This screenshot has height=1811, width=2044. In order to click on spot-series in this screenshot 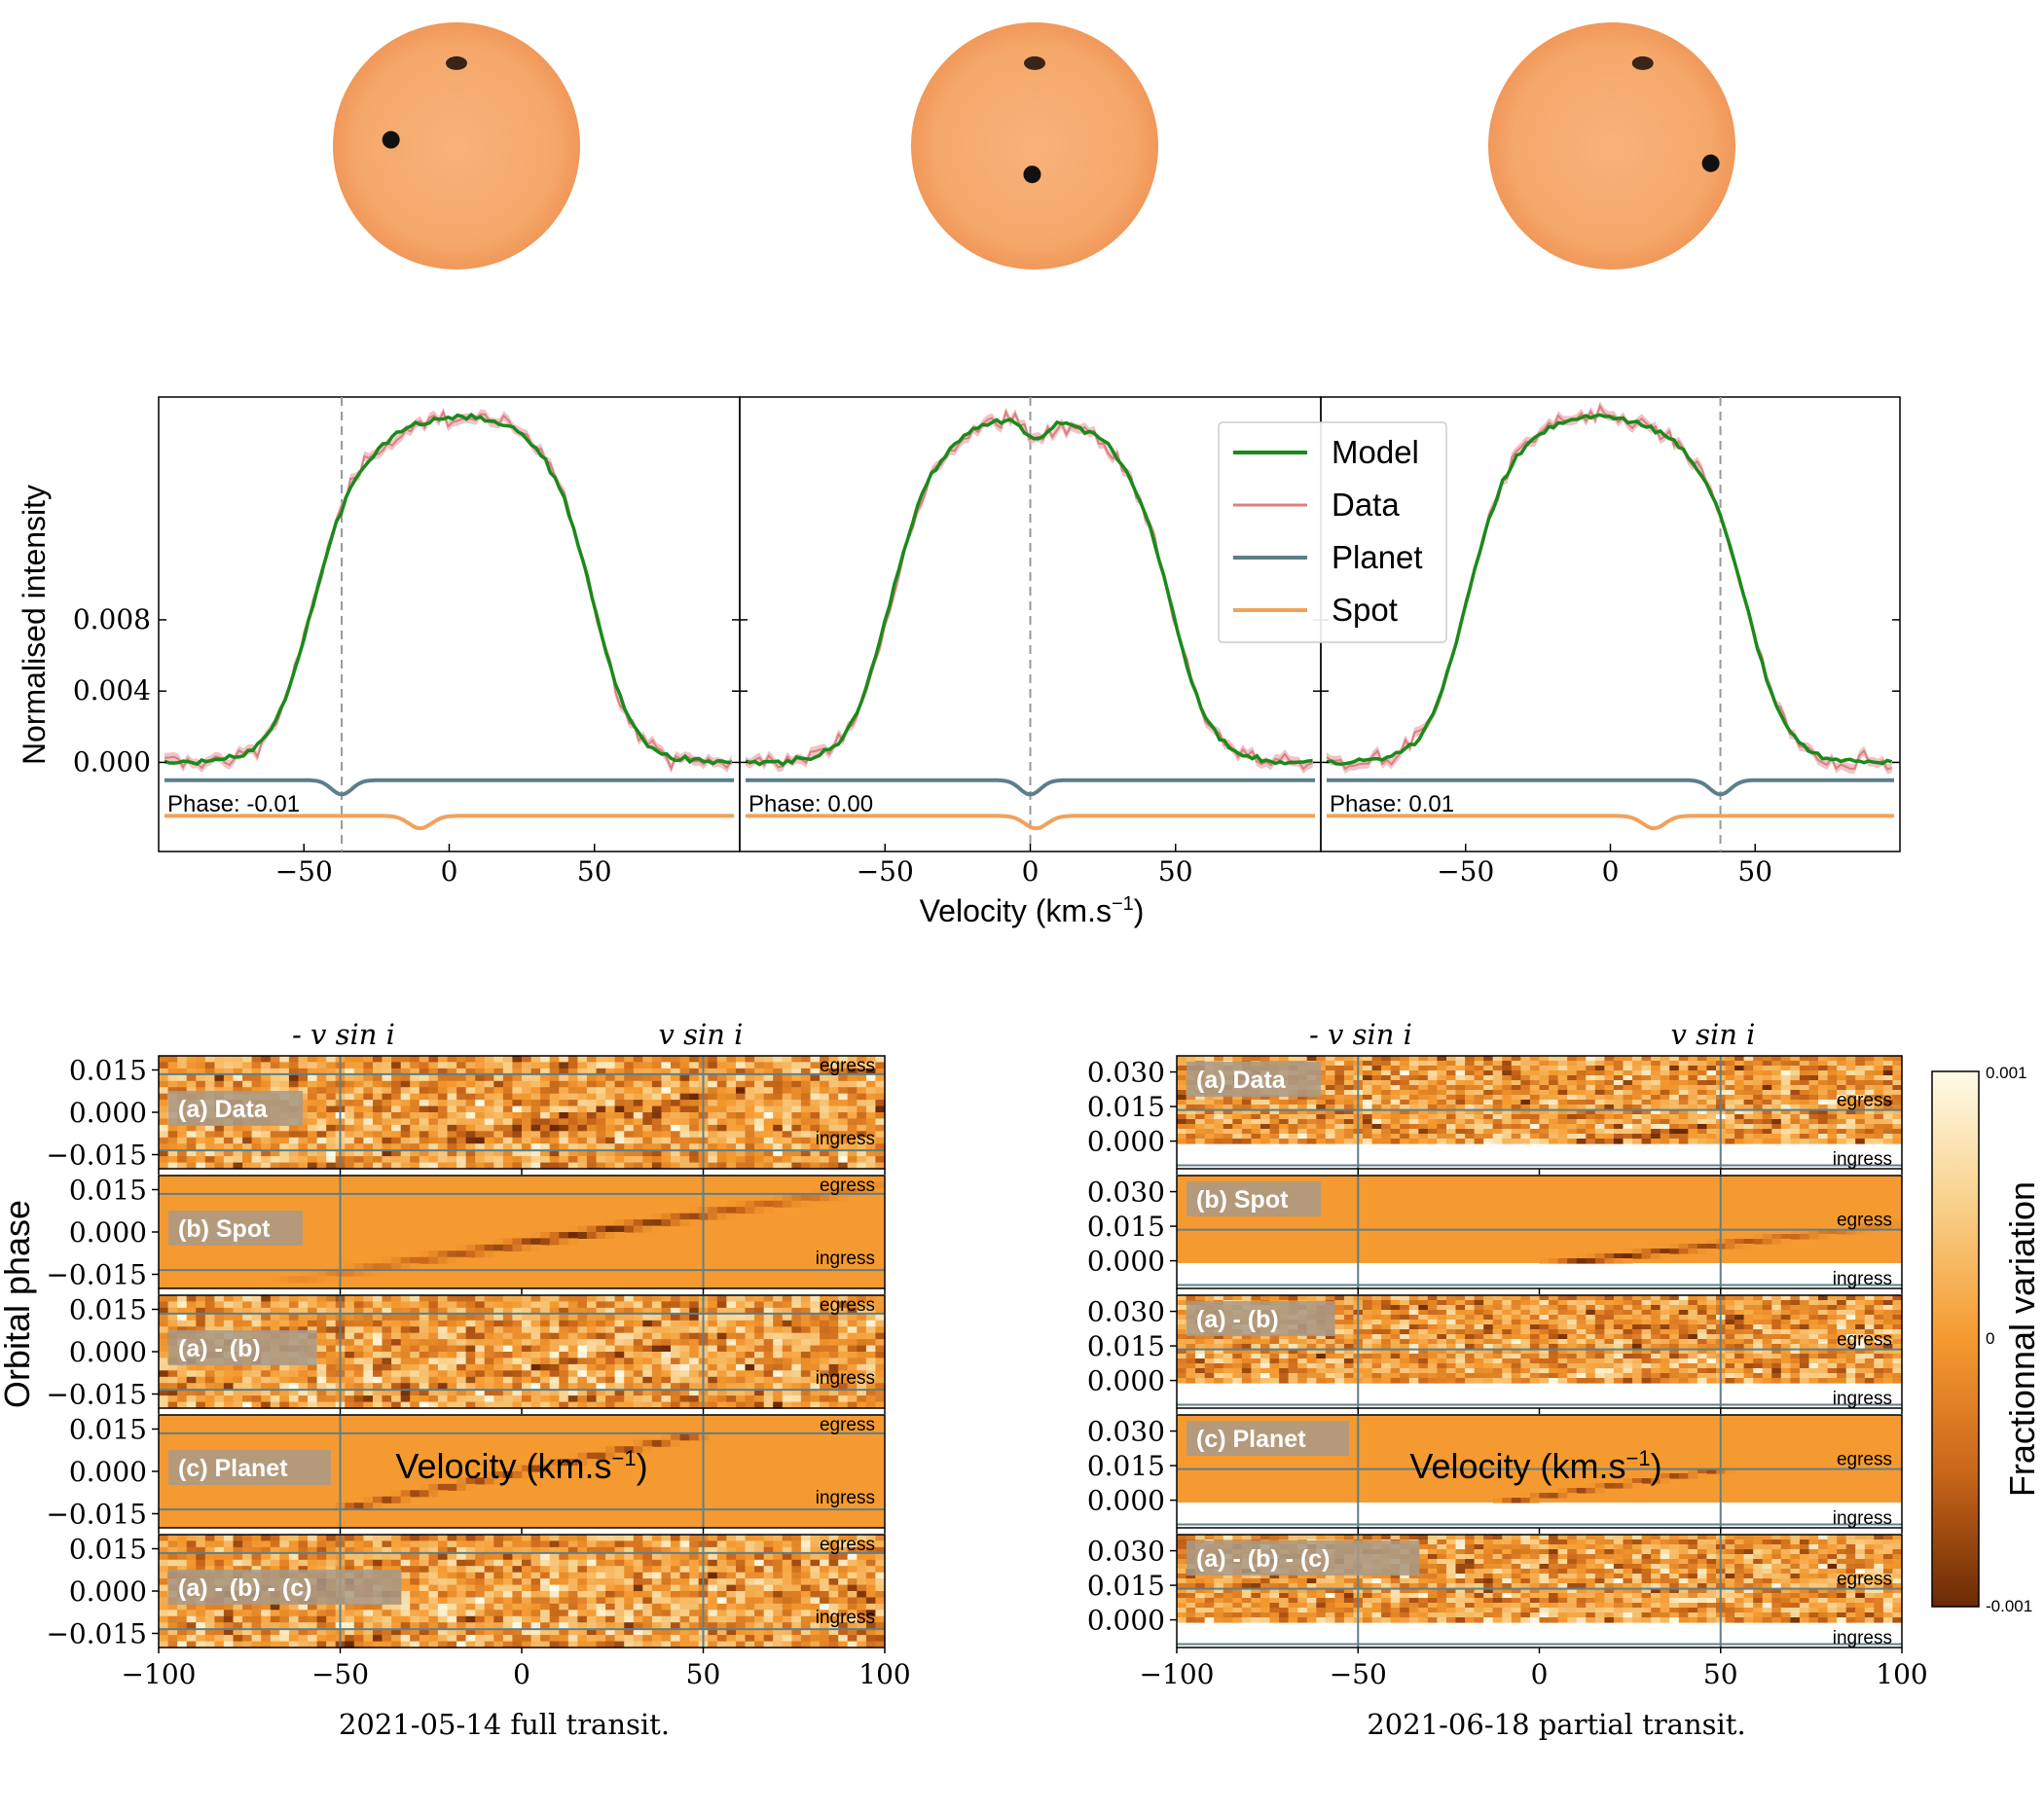, I will do `click(449, 822)`.